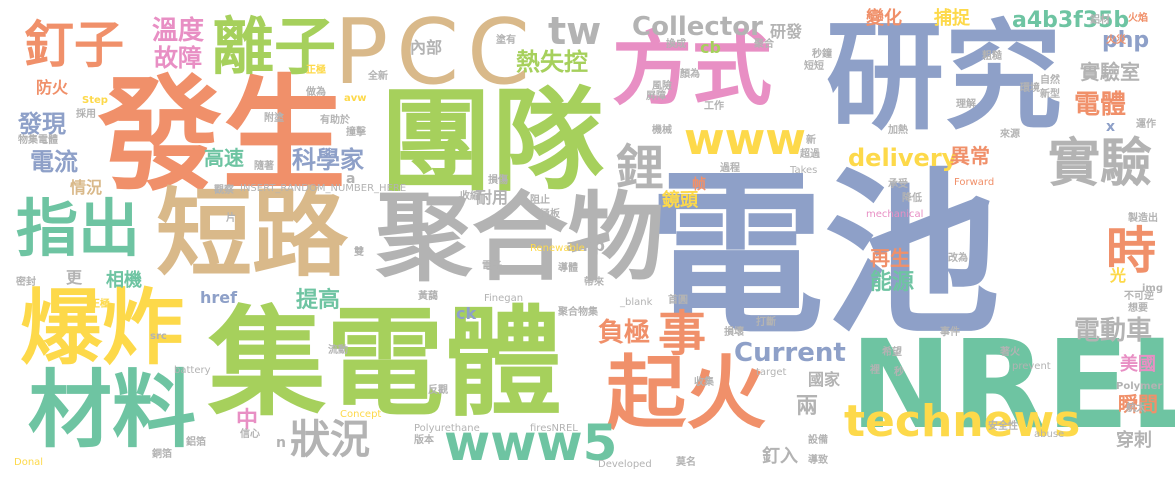 The height and width of the screenshot is (482, 1175). Describe the element at coordinates (895, 214) in the screenshot. I see `word: mechanical` at that location.